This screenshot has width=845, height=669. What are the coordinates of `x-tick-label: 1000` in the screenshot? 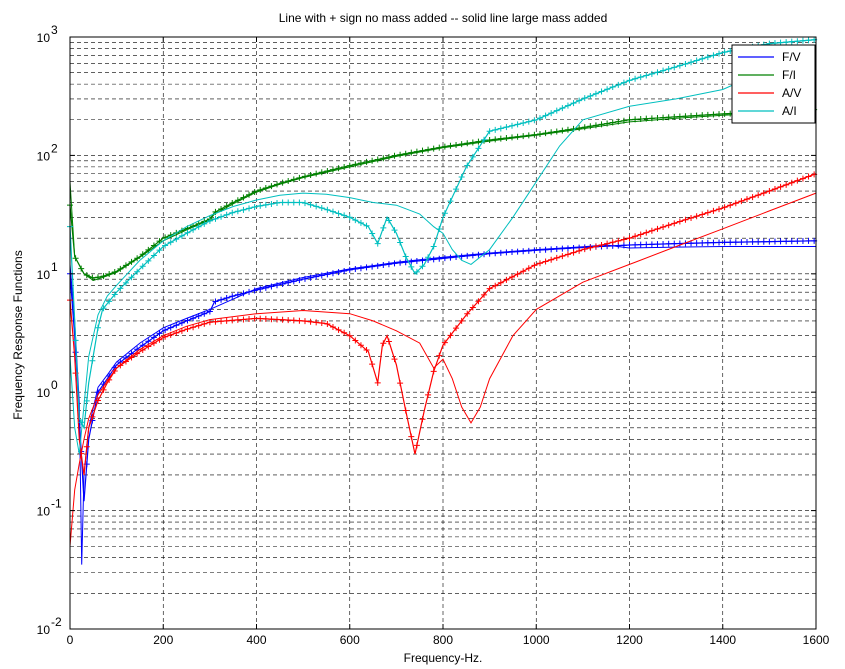 It's located at (536, 640).